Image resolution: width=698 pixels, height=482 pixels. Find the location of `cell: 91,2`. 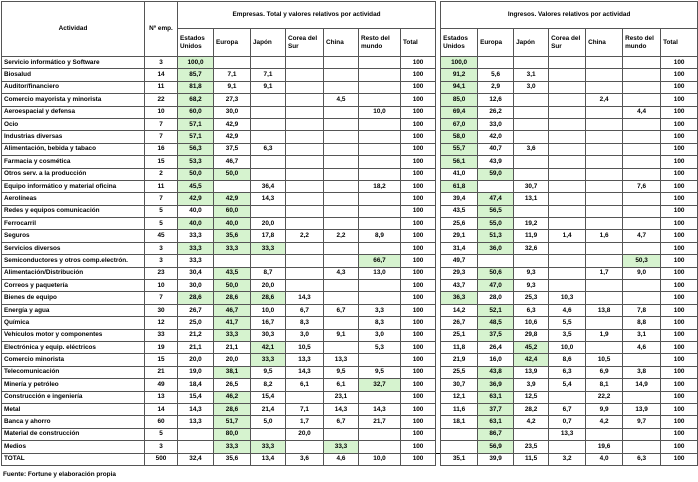

cell: 91,2 is located at coordinates (459, 75).